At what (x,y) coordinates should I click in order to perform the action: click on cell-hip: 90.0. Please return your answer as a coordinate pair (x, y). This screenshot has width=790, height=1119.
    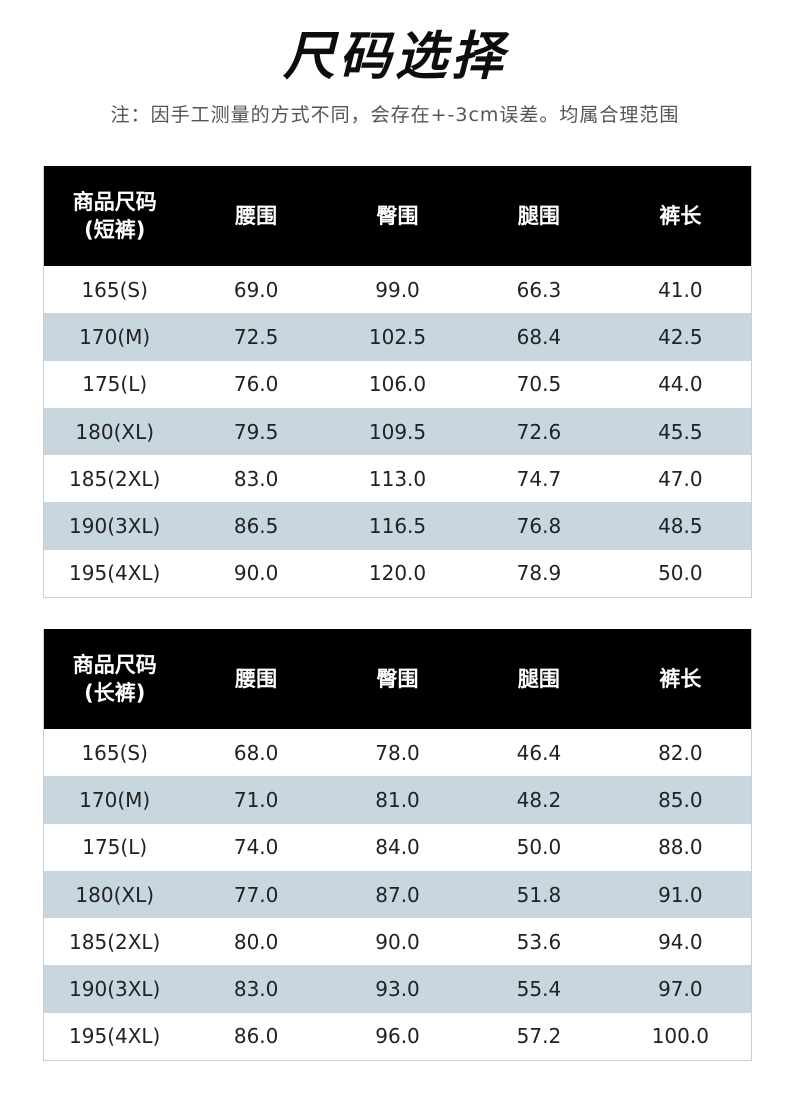
    Looking at the image, I should click on (397, 941).